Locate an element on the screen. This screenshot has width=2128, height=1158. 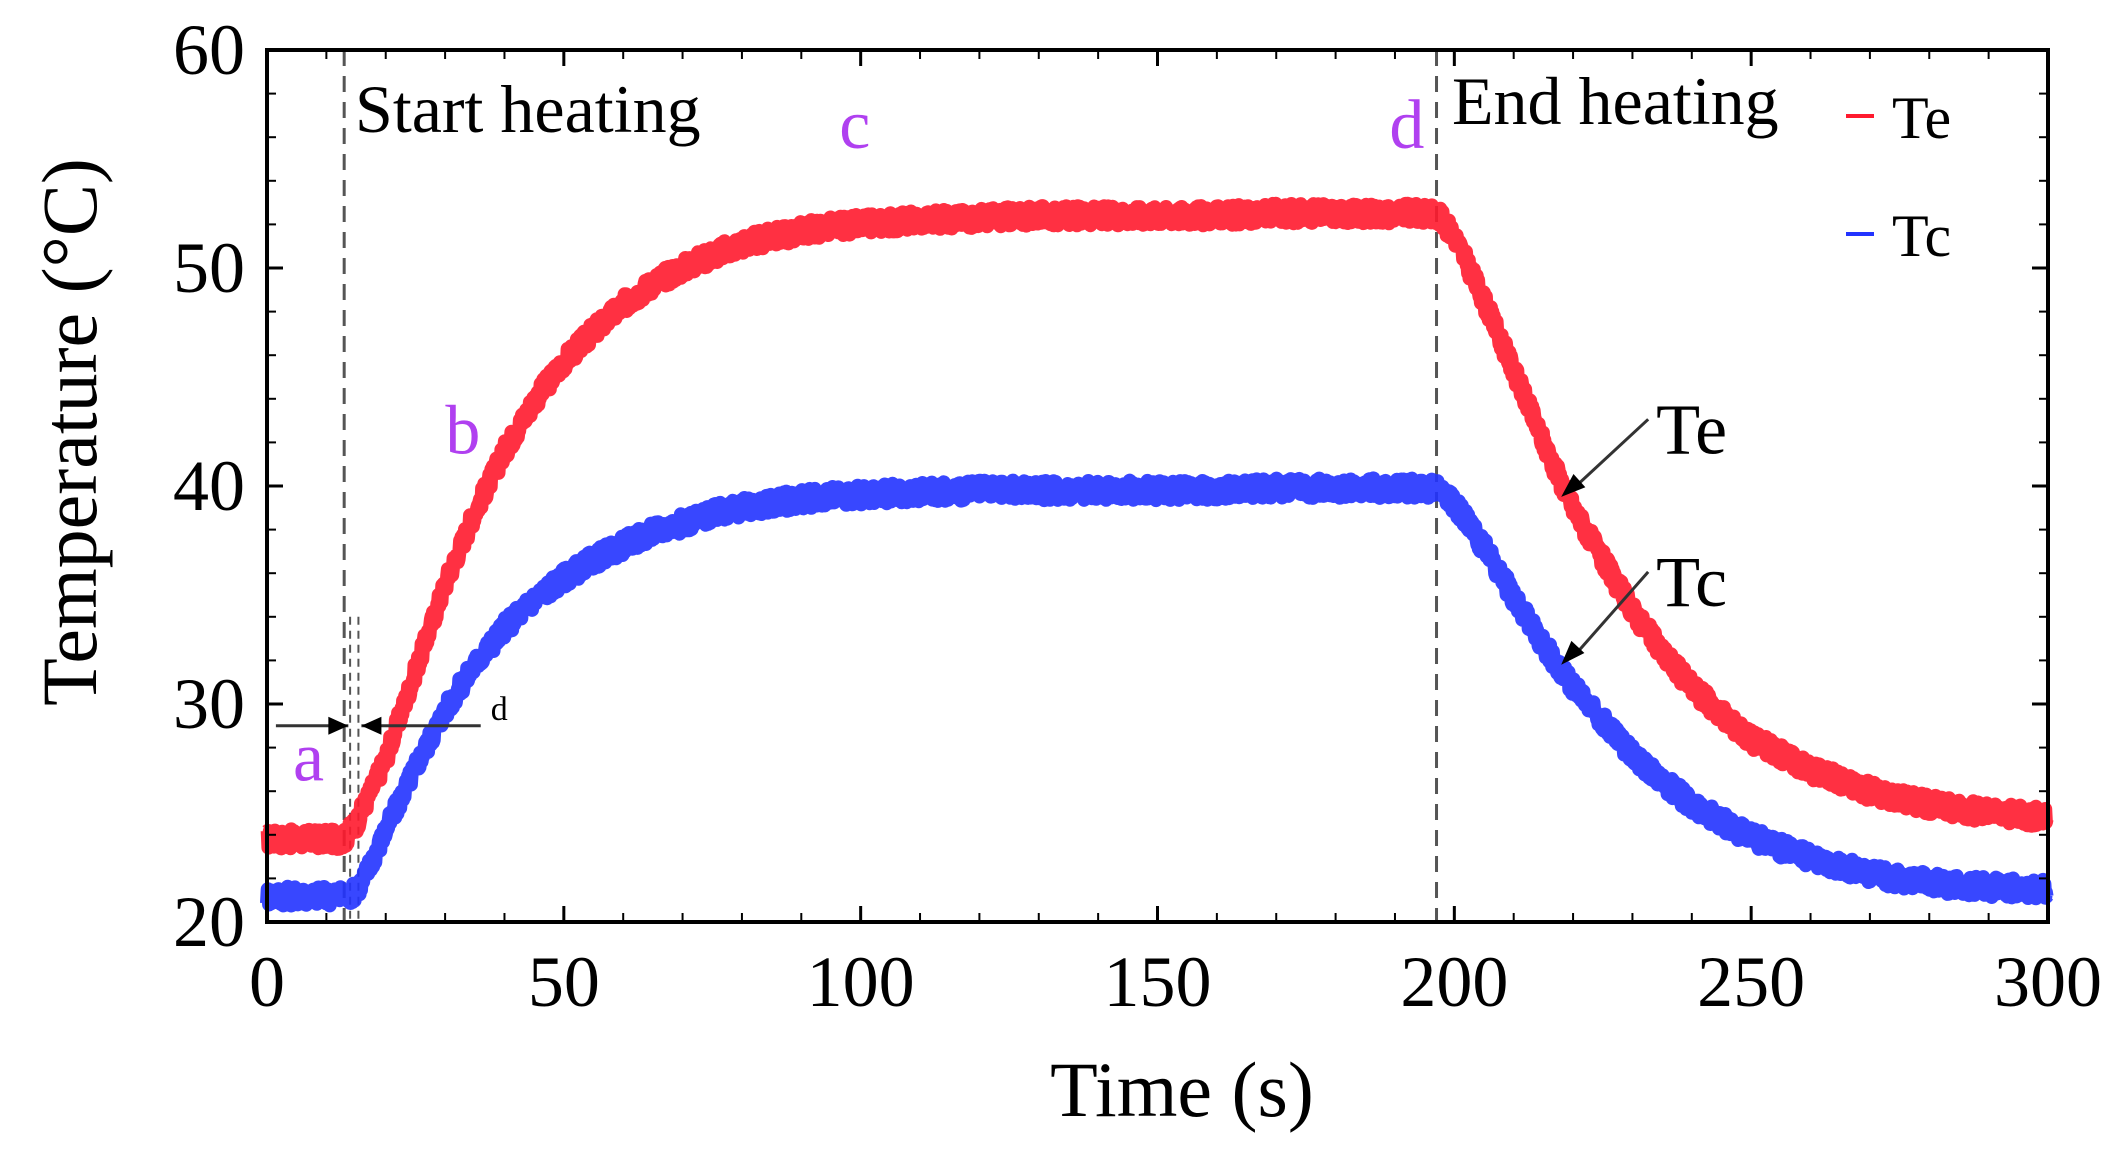
curve-arrowhead-tc is located at coordinates (1573, 652).